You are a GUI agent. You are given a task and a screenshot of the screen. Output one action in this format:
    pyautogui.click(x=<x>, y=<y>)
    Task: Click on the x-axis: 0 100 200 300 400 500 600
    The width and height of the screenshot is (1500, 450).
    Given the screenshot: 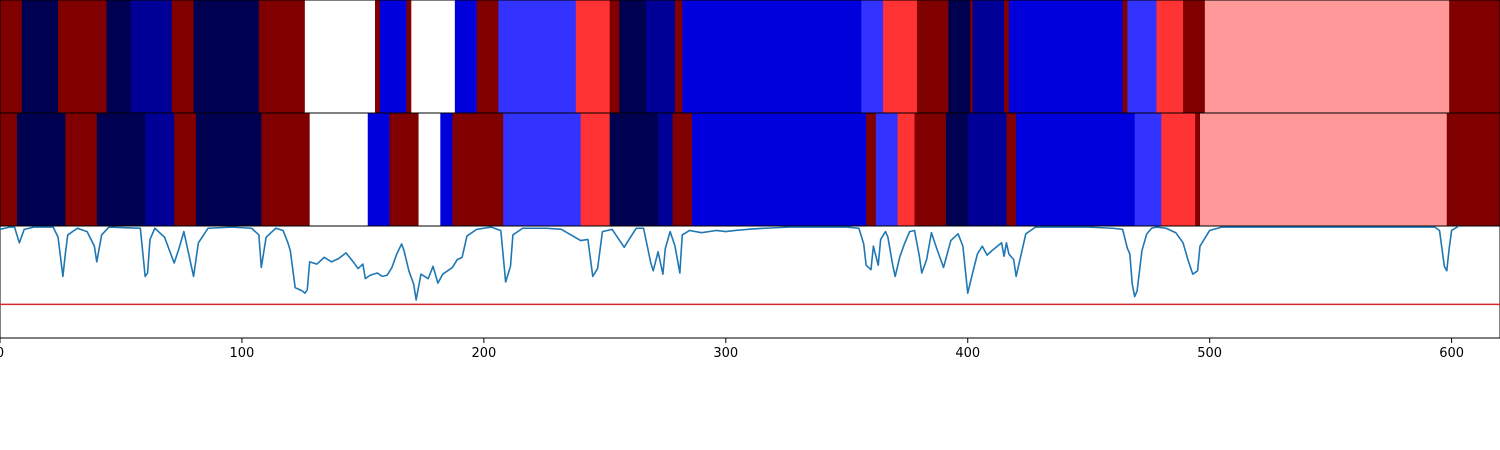 What is the action you would take?
    pyautogui.click(x=732, y=349)
    